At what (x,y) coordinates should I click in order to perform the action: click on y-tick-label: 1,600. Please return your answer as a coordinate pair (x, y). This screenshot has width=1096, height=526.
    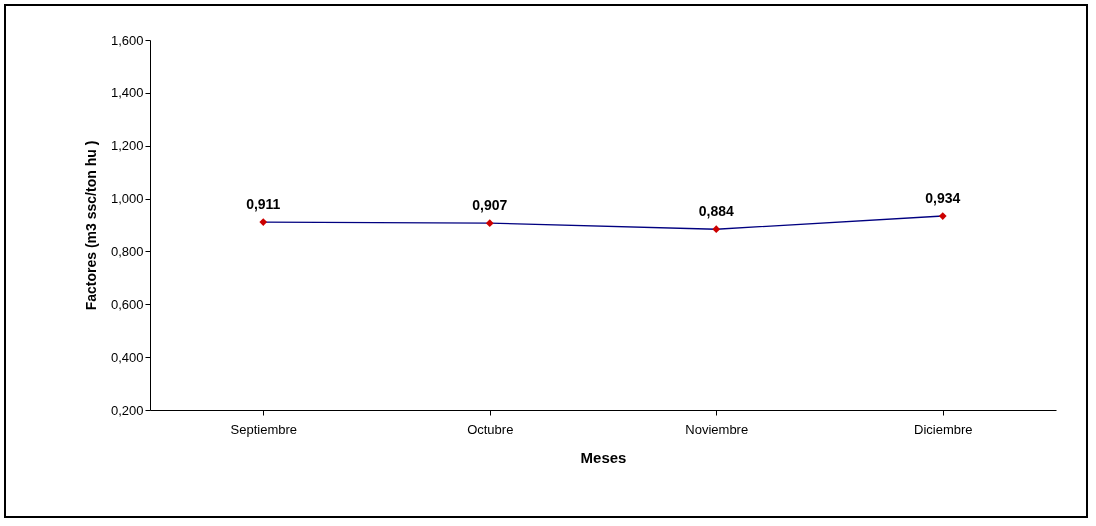
    Looking at the image, I should click on (127, 40).